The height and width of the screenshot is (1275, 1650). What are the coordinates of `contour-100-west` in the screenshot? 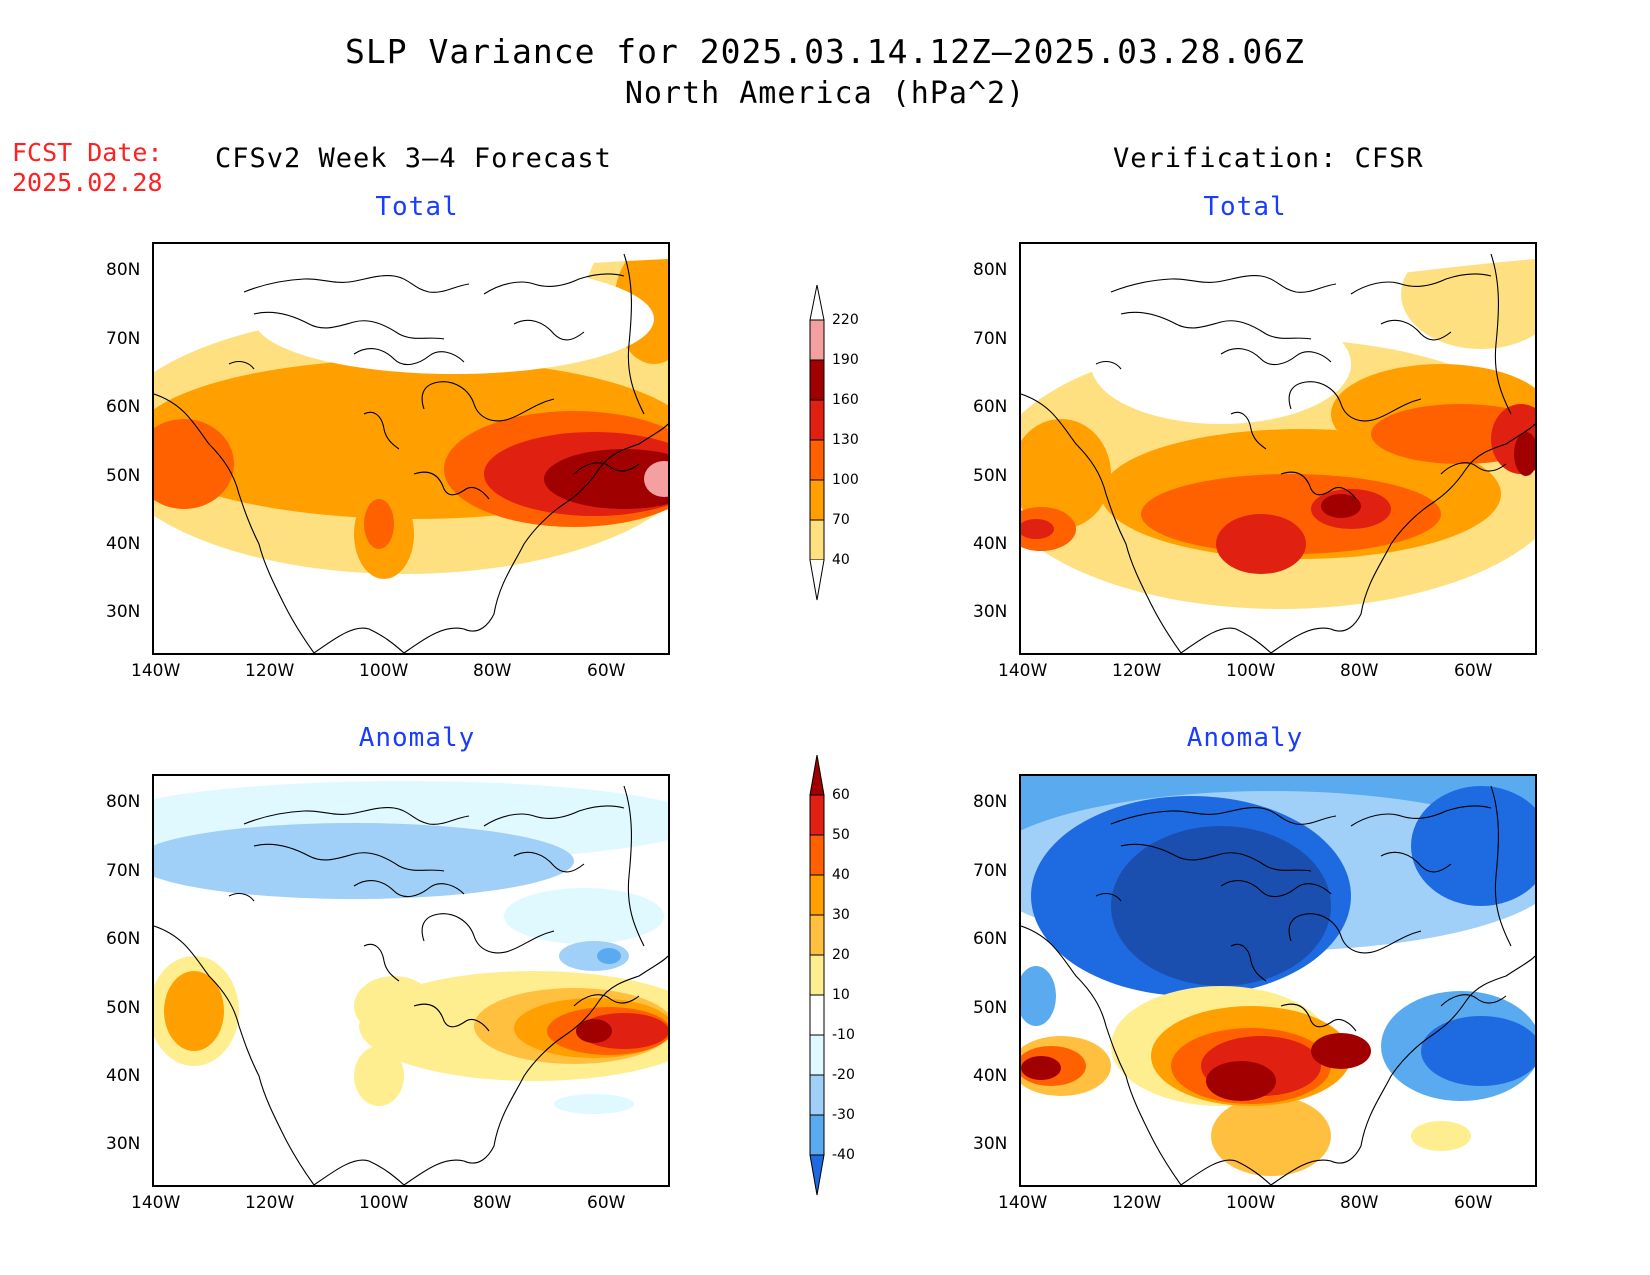 It's located at (194, 464).